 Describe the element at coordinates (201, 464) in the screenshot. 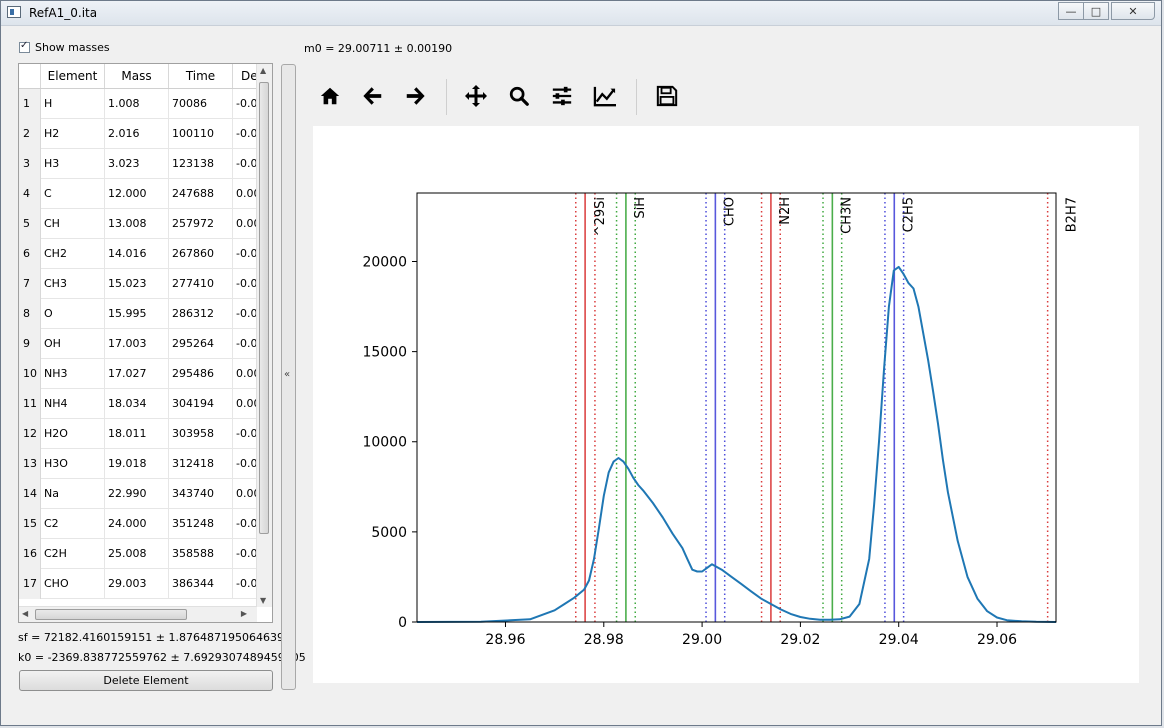

I see `cell-time: 312418` at that location.